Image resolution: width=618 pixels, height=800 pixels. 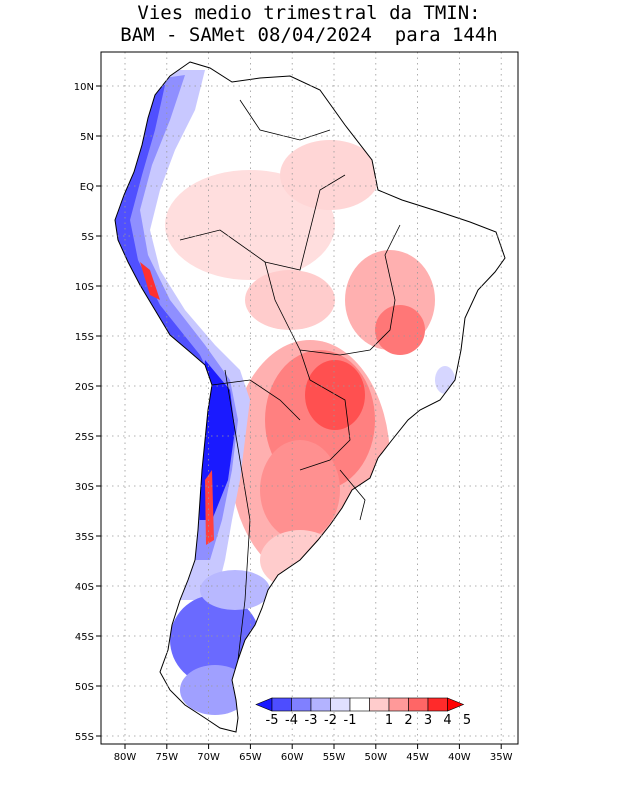 What do you see at coordinates (291, 720) in the screenshot?
I see `colorbar-label: -4` at bounding box center [291, 720].